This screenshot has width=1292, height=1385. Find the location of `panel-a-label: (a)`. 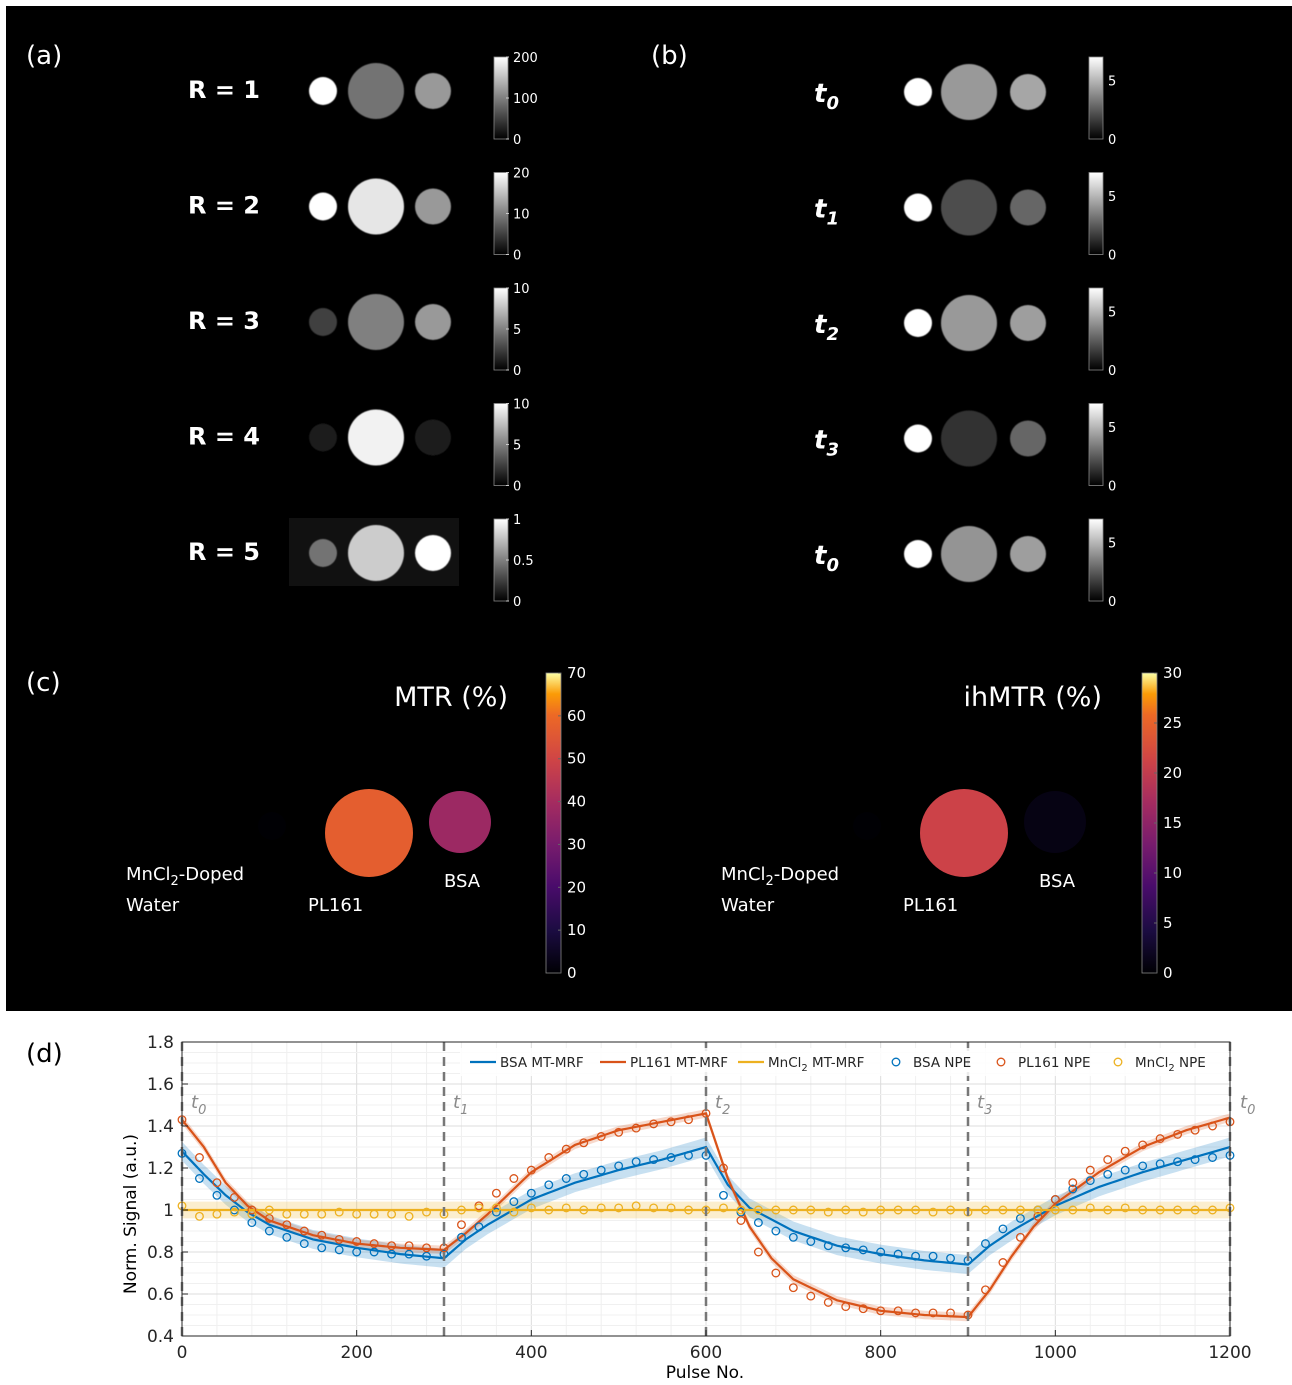

panel-a-label: (a) is located at coordinates (44, 56).